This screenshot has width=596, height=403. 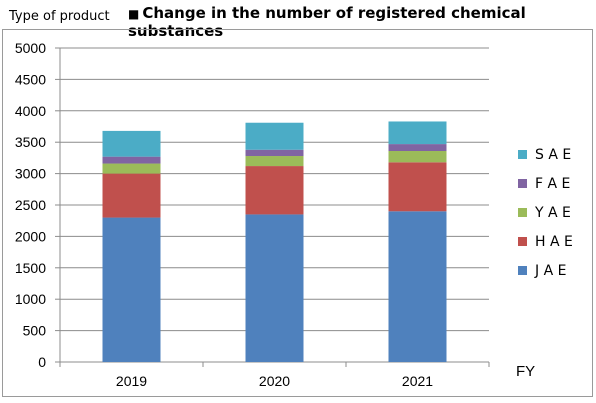 I want to click on y-tick-label: 1000, so click(x=30, y=299).